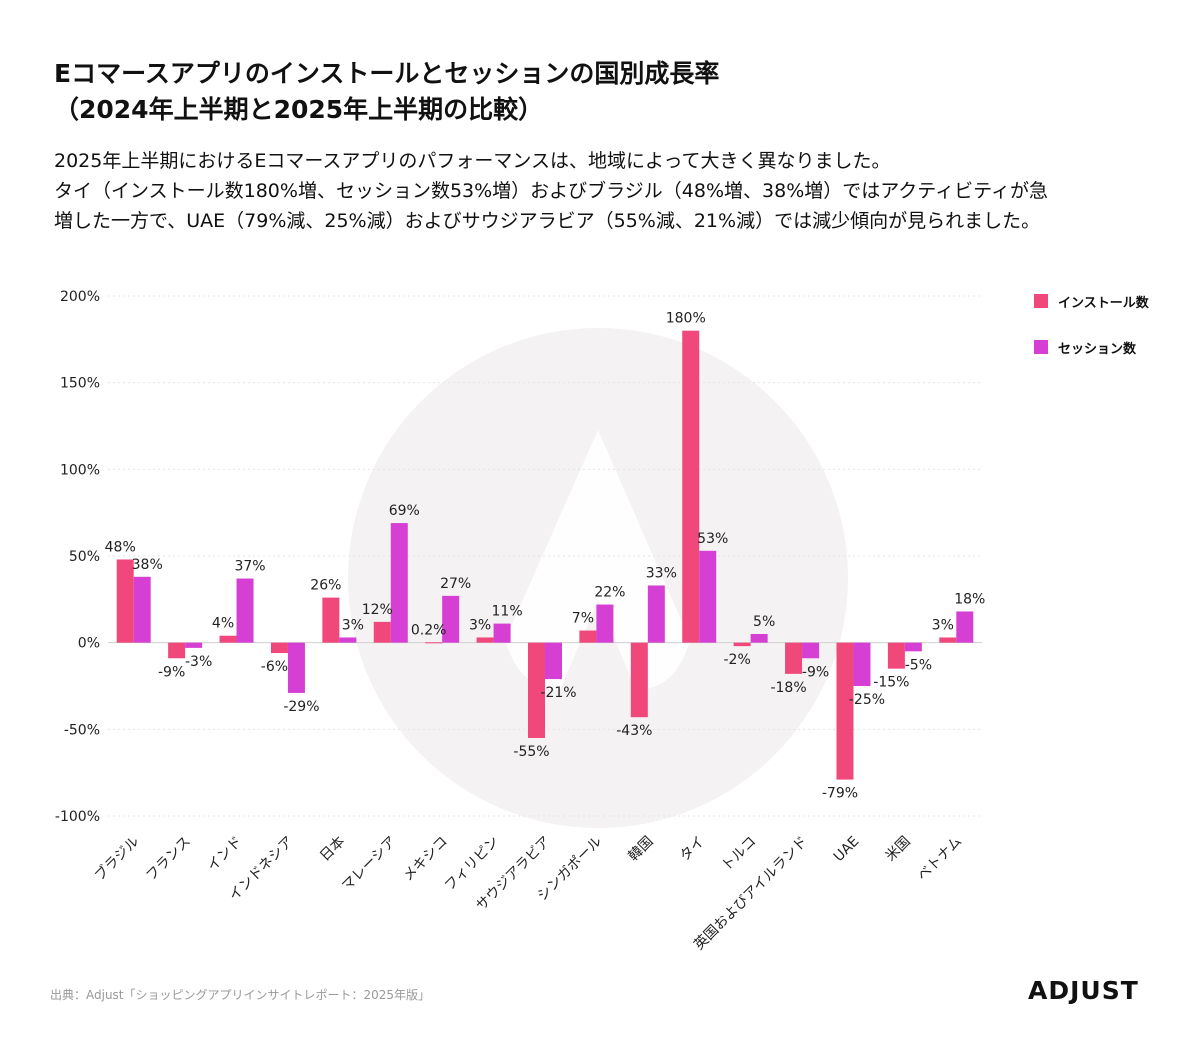 The image size is (1200, 1050). I want to click on data-label-install: 7%, so click(583, 619).